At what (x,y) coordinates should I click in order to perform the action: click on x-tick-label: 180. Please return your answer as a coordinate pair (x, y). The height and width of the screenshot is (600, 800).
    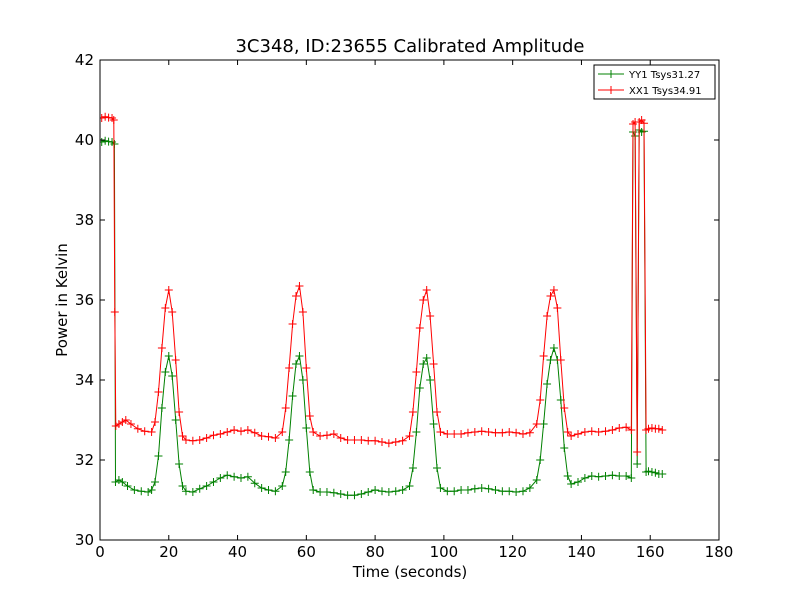
    Looking at the image, I should click on (719, 552).